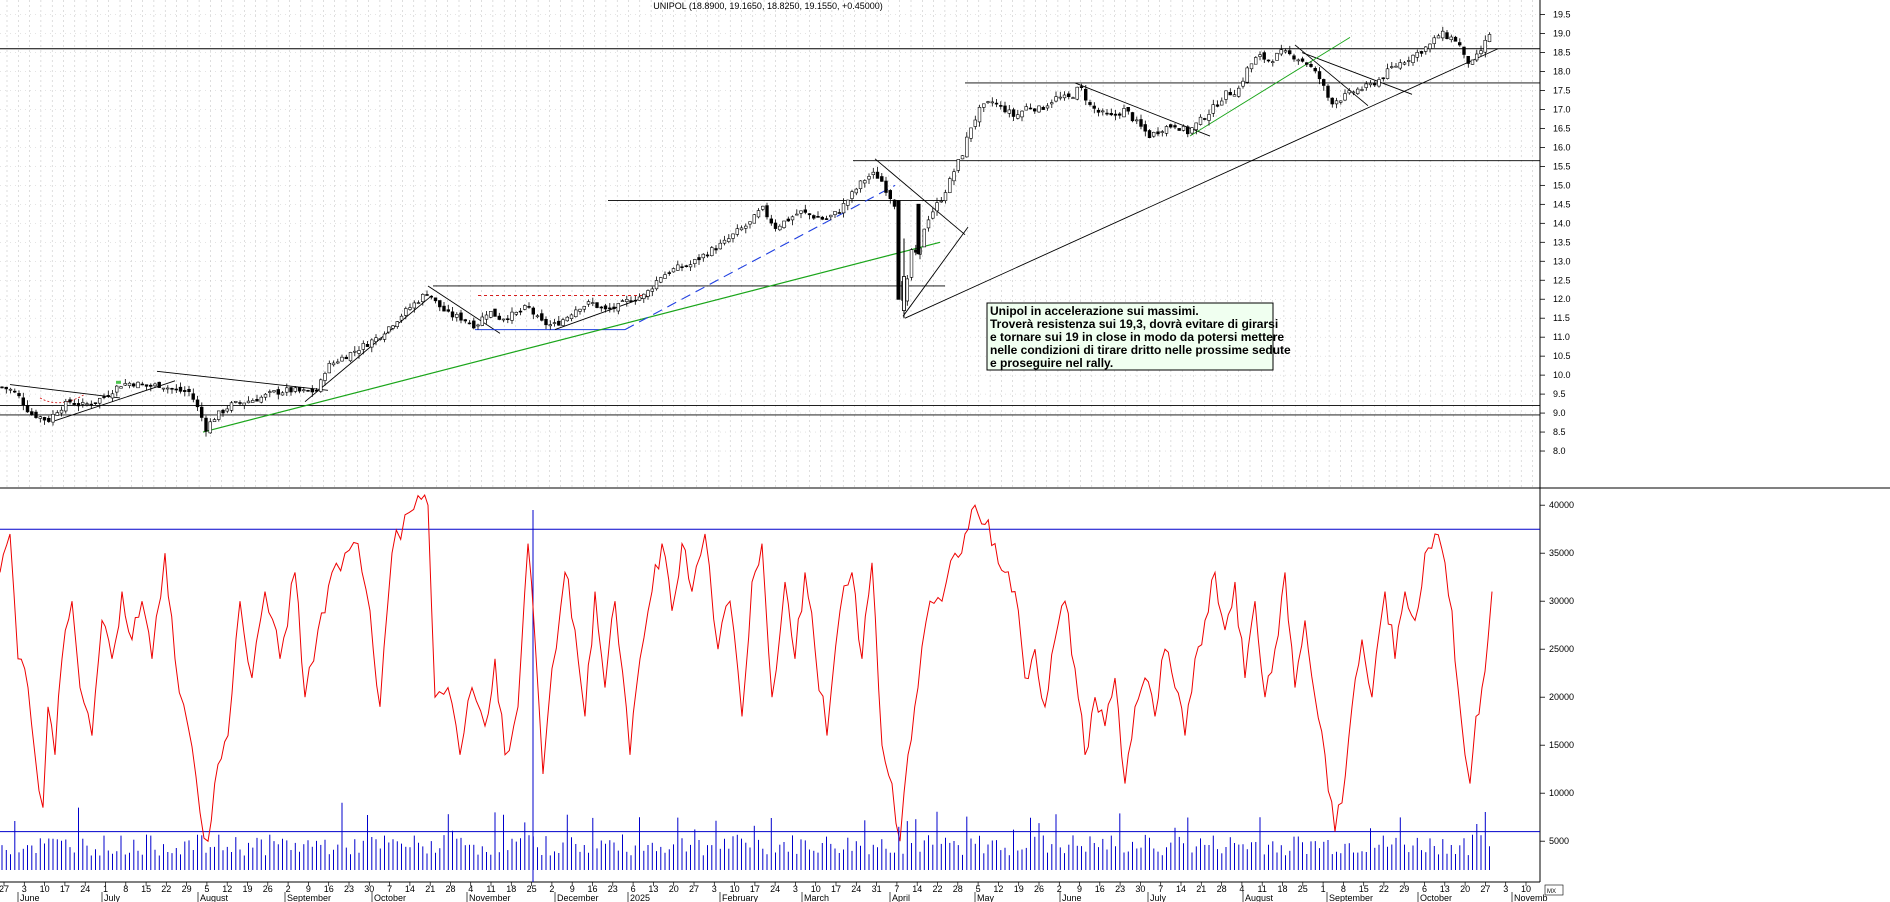  I want to click on x-day-label: 5, so click(978, 889).